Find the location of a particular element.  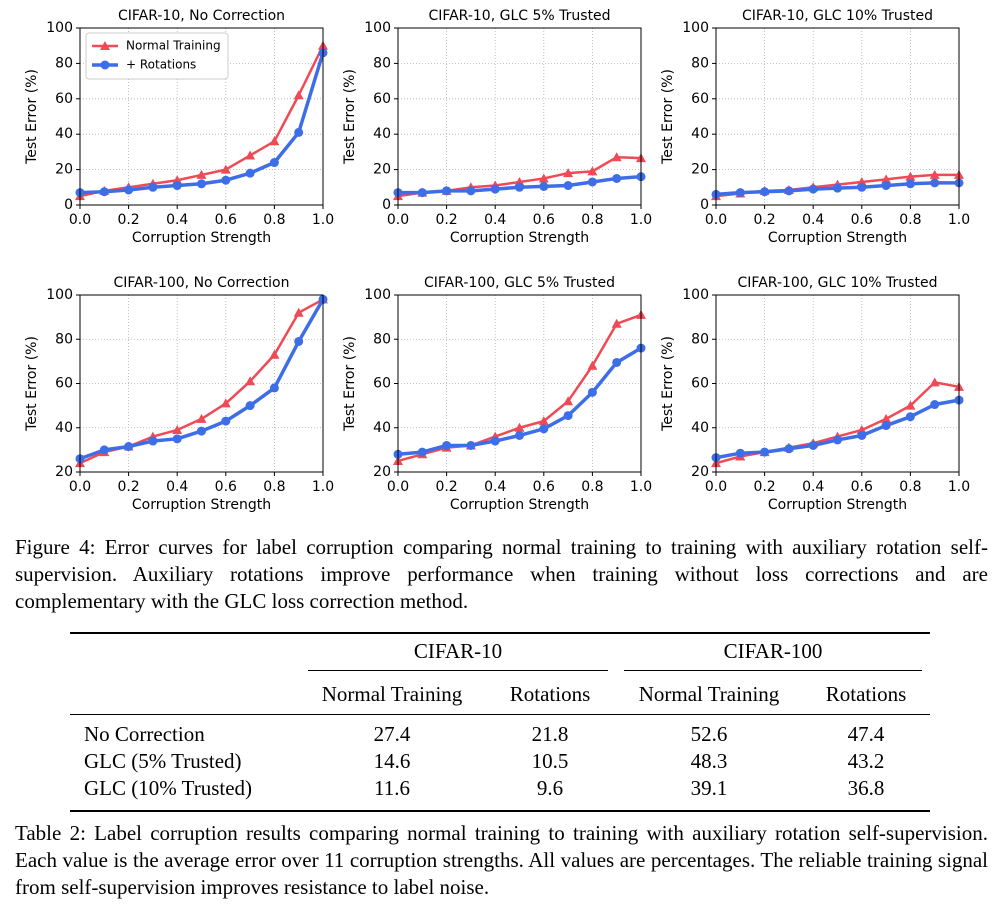

cell: 52.6 is located at coordinates (709, 734).